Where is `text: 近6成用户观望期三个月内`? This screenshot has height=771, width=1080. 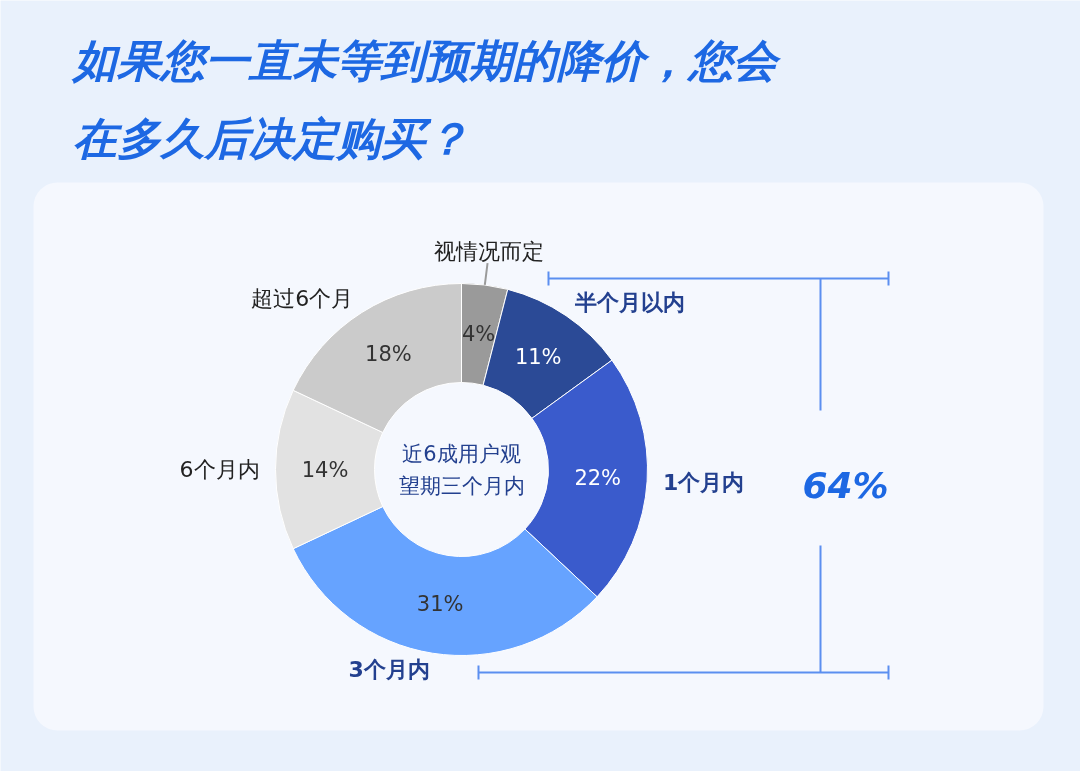
text: 近6成用户观望期三个月内 is located at coordinates (461, 469).